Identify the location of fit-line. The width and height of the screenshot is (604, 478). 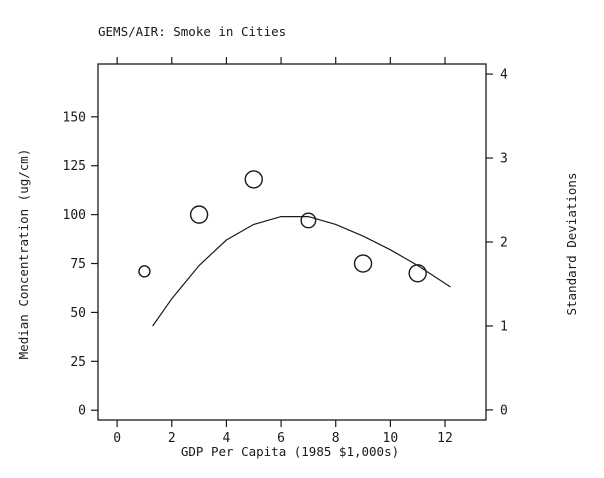
(301, 271).